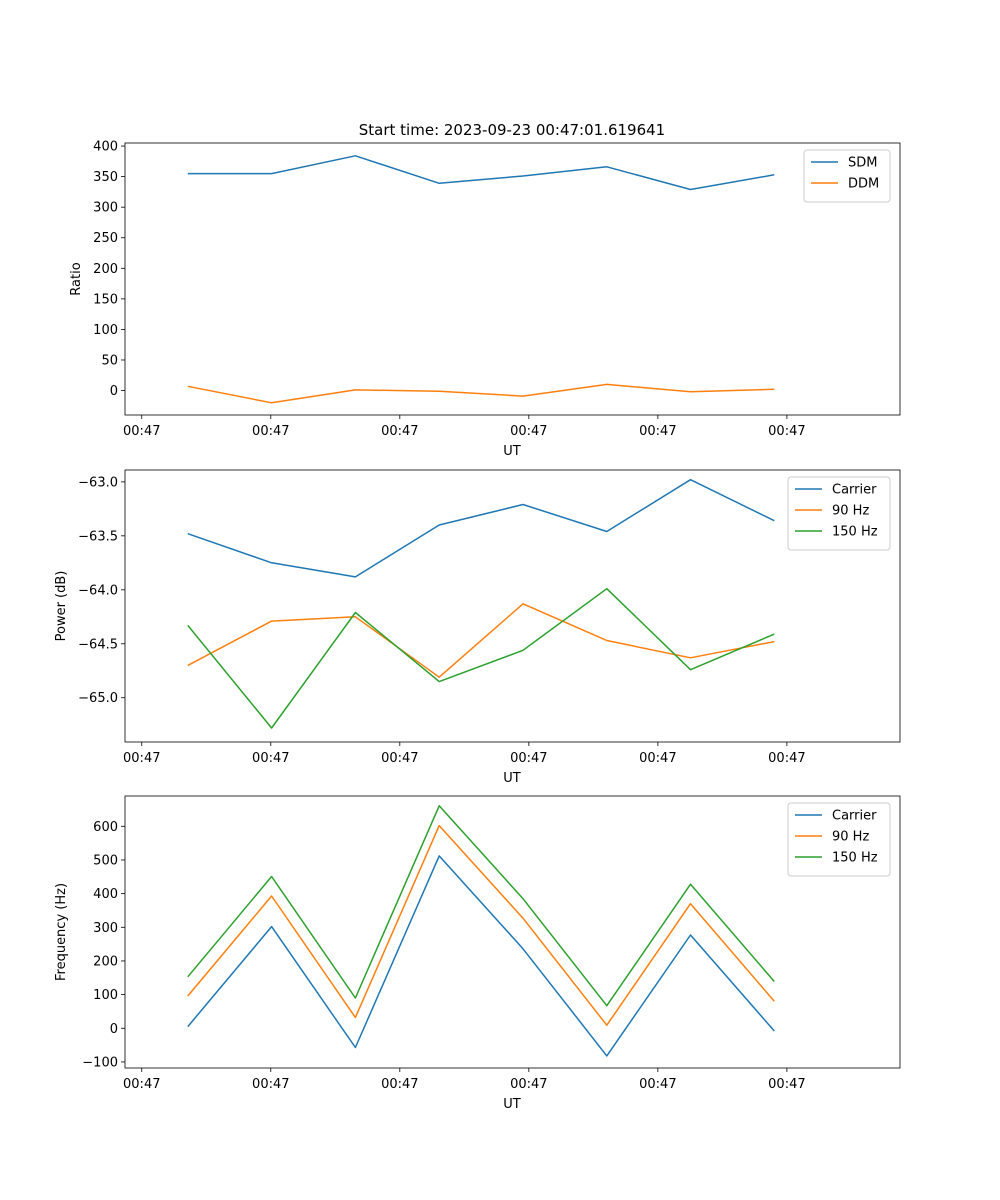 Image resolution: width=1000 pixels, height=1200 pixels. What do you see at coordinates (105, 827) in the screenshot?
I see `y-tick-label: 600` at bounding box center [105, 827].